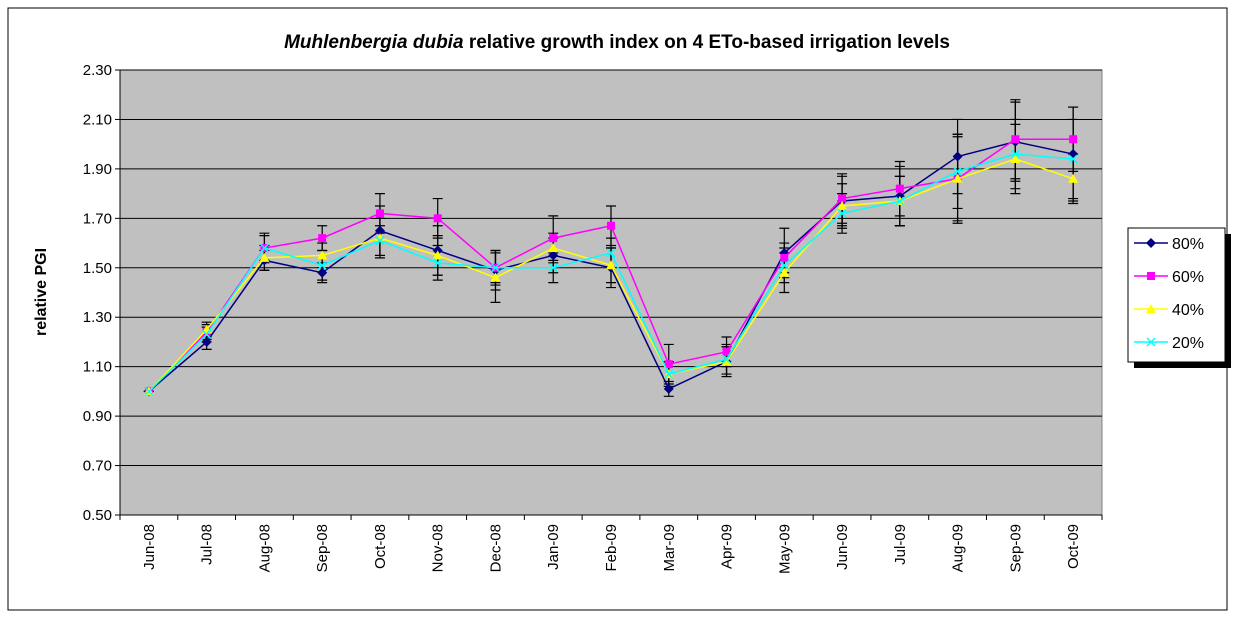  Describe the element at coordinates (727, 546) in the screenshot. I see `x-tick-label: Apr-09` at that location.